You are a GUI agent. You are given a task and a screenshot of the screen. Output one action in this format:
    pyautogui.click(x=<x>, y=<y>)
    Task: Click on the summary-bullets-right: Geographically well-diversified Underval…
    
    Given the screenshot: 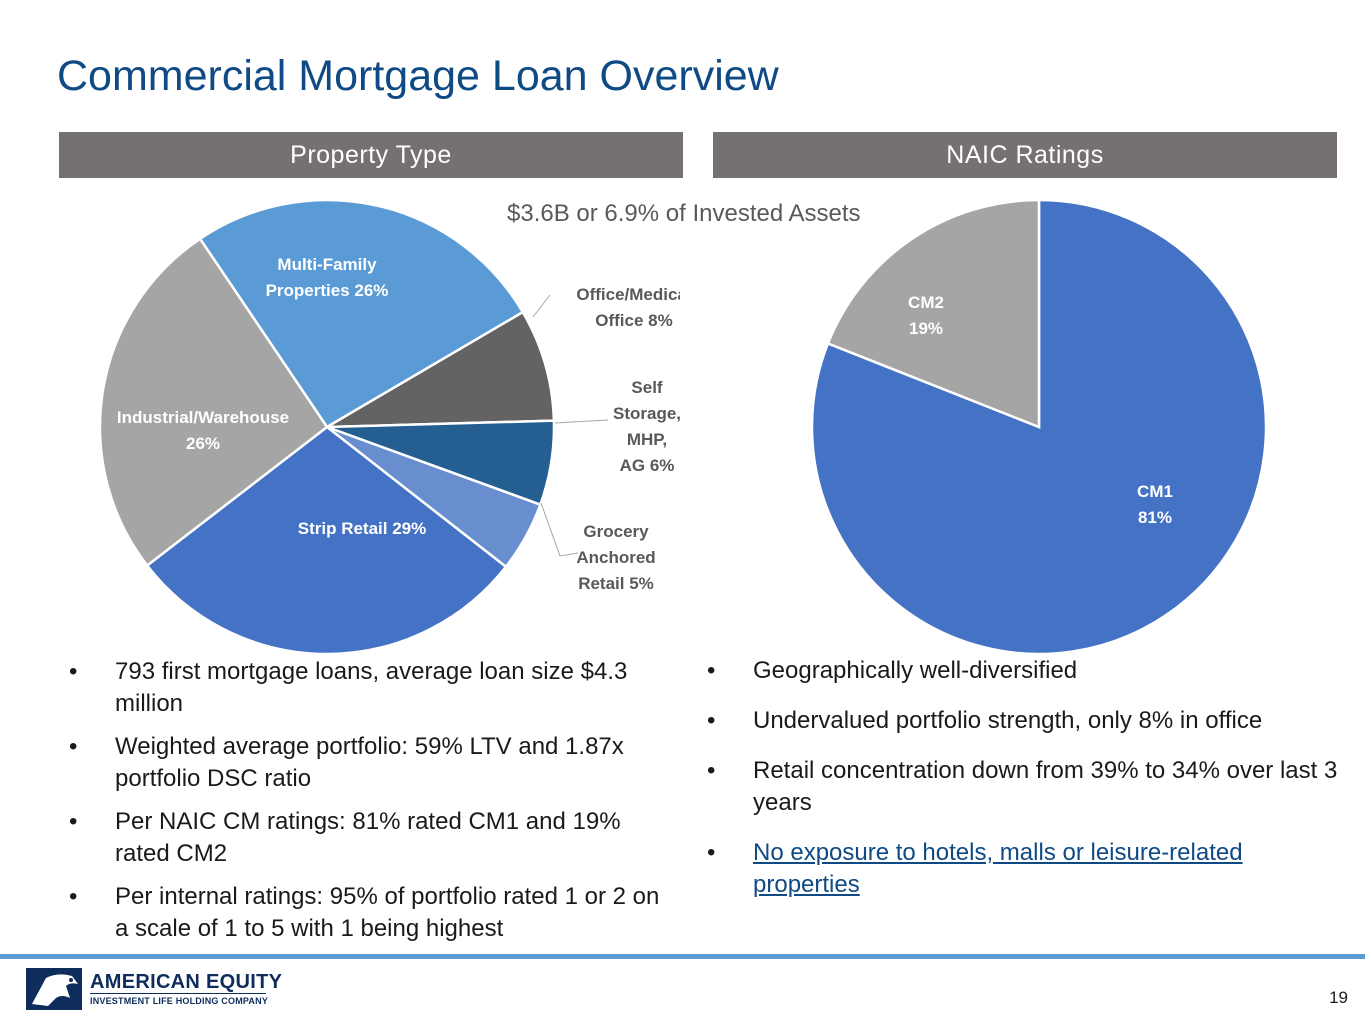 What is the action you would take?
    pyautogui.click(x=1025, y=787)
    